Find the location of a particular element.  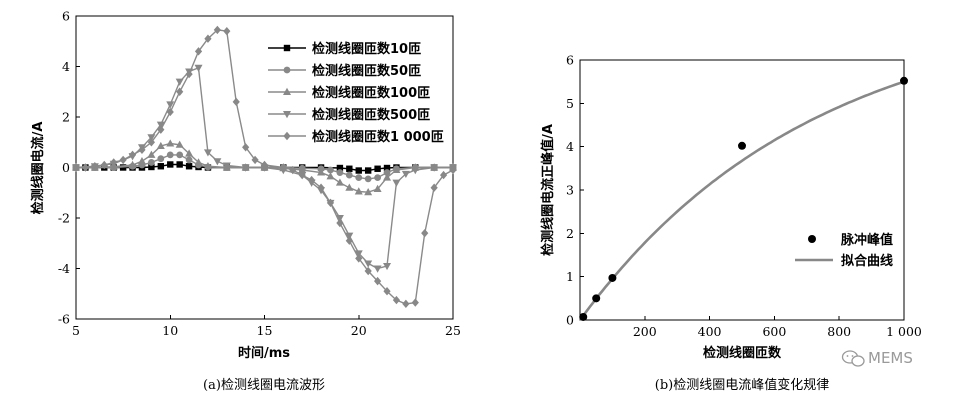

chart-a-x-tick-label: 25 is located at coordinates (453, 330).